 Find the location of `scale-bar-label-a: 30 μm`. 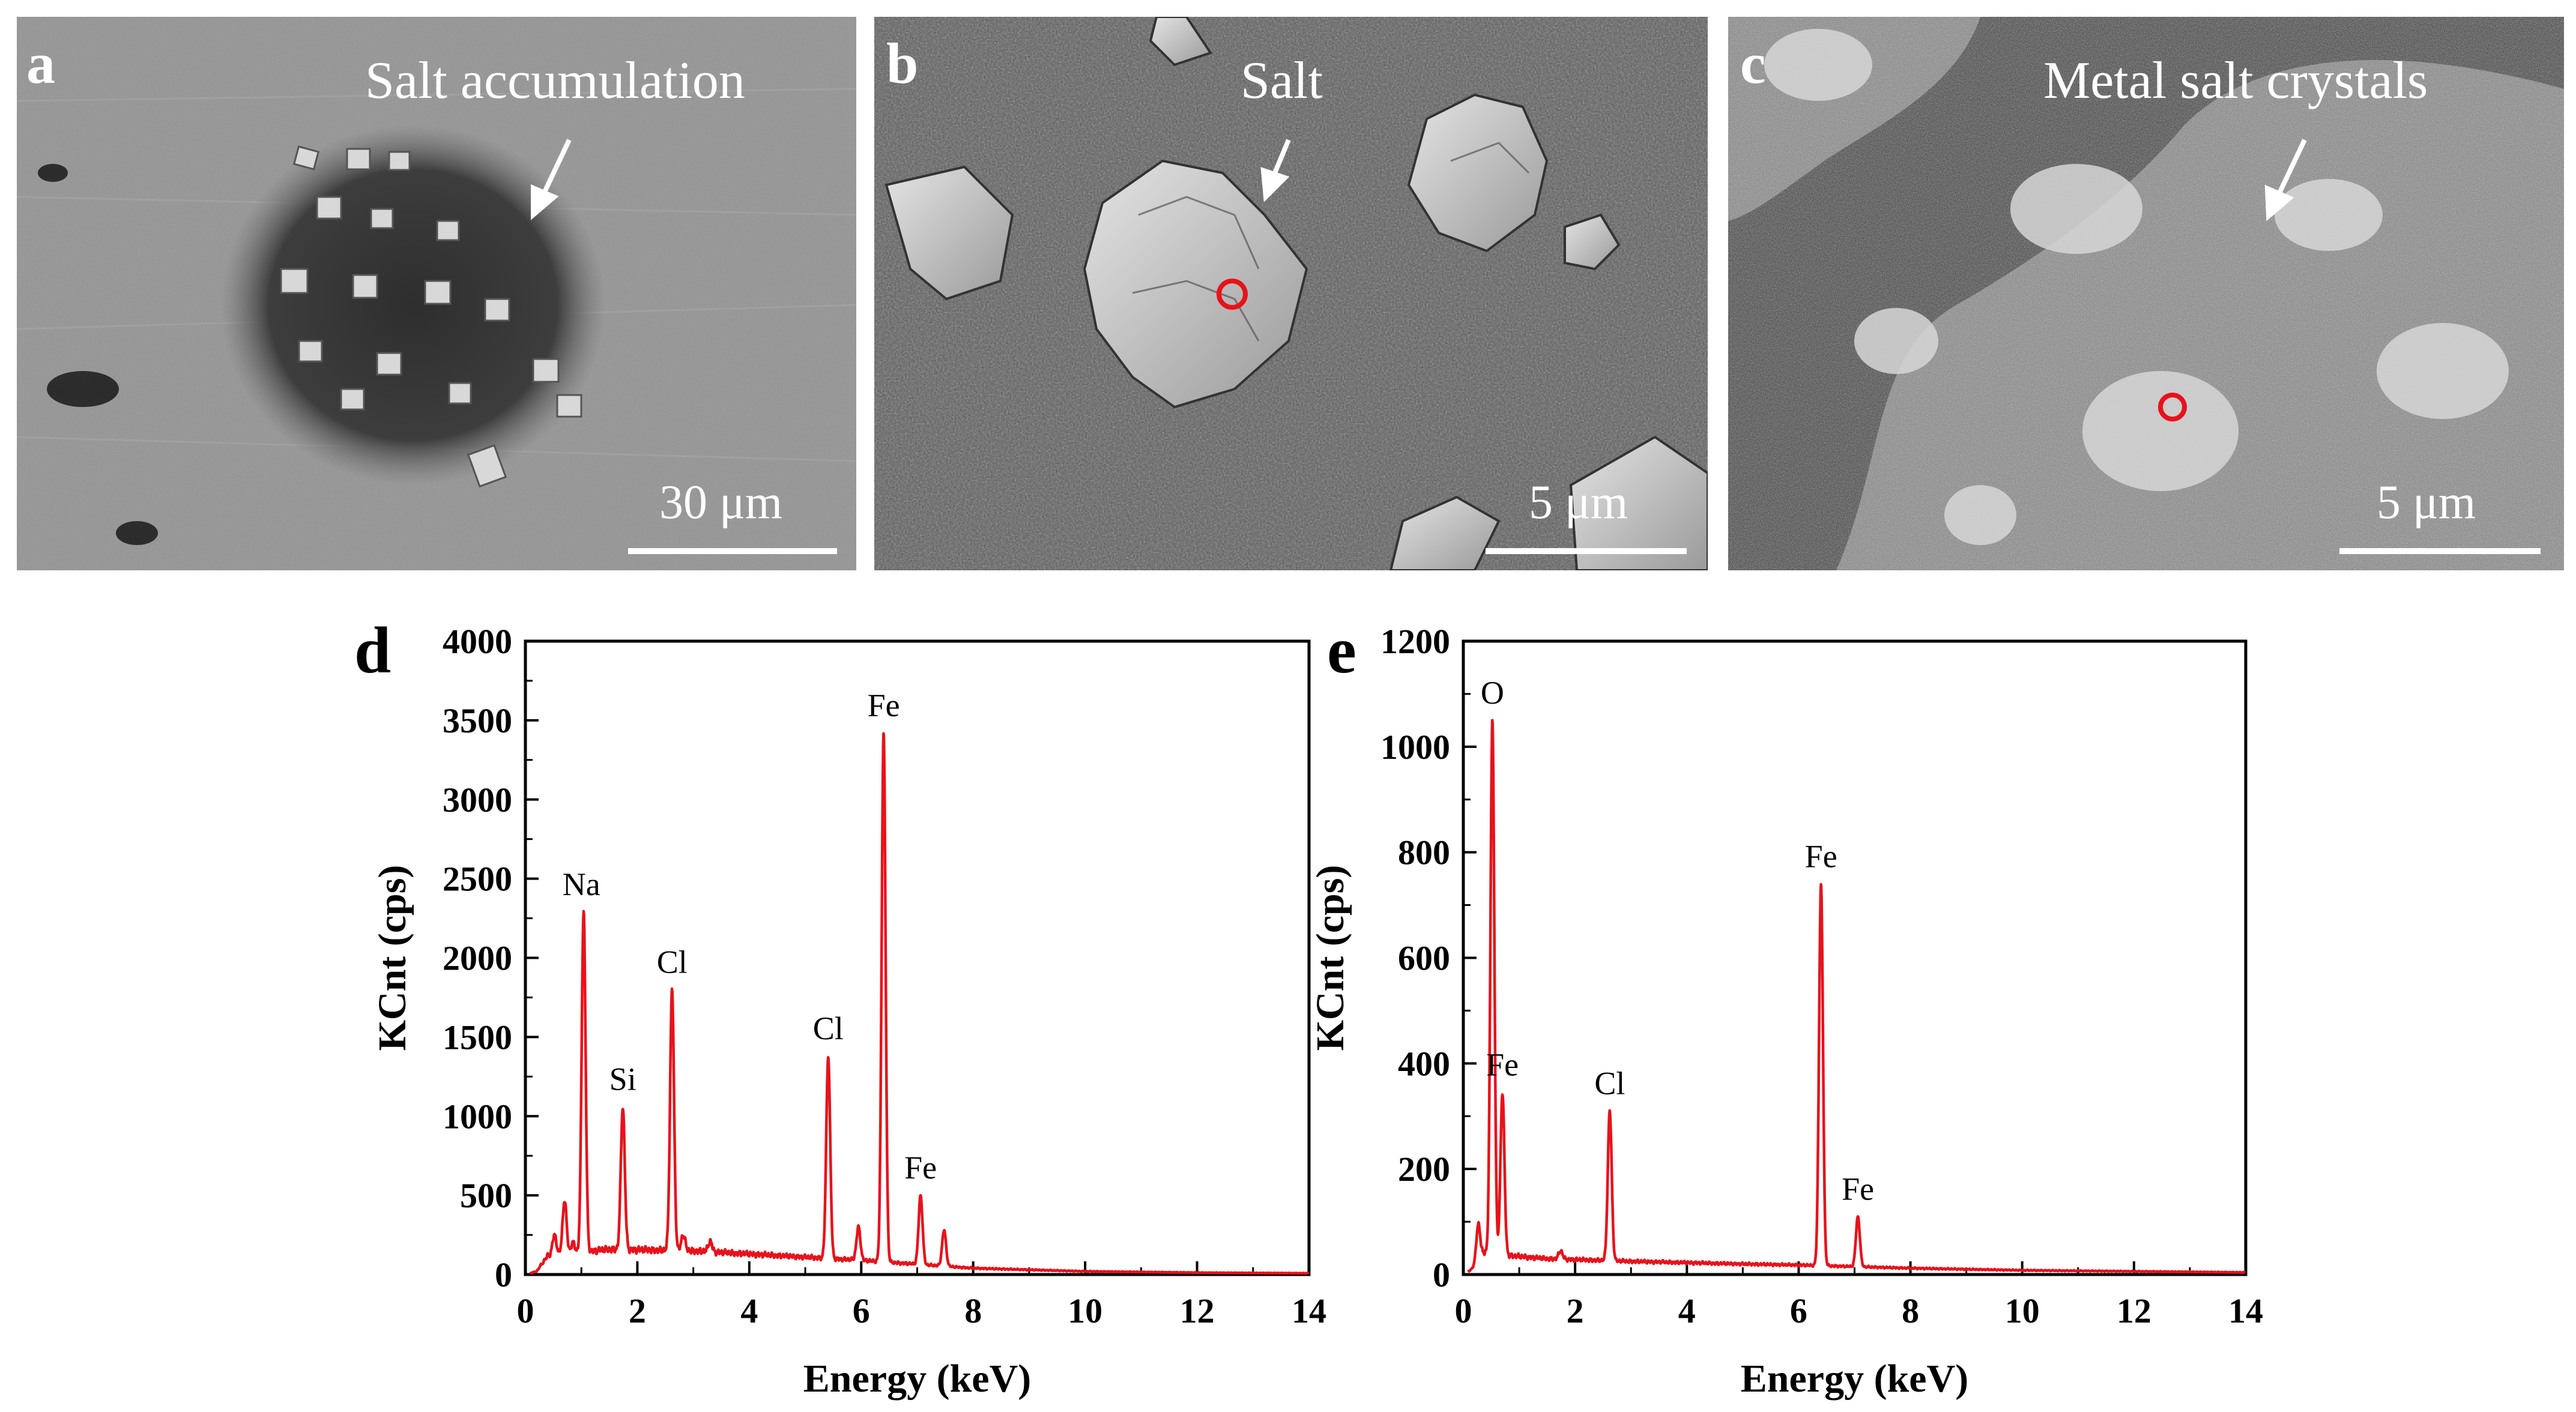

scale-bar-label-a: 30 μm is located at coordinates (720, 502).